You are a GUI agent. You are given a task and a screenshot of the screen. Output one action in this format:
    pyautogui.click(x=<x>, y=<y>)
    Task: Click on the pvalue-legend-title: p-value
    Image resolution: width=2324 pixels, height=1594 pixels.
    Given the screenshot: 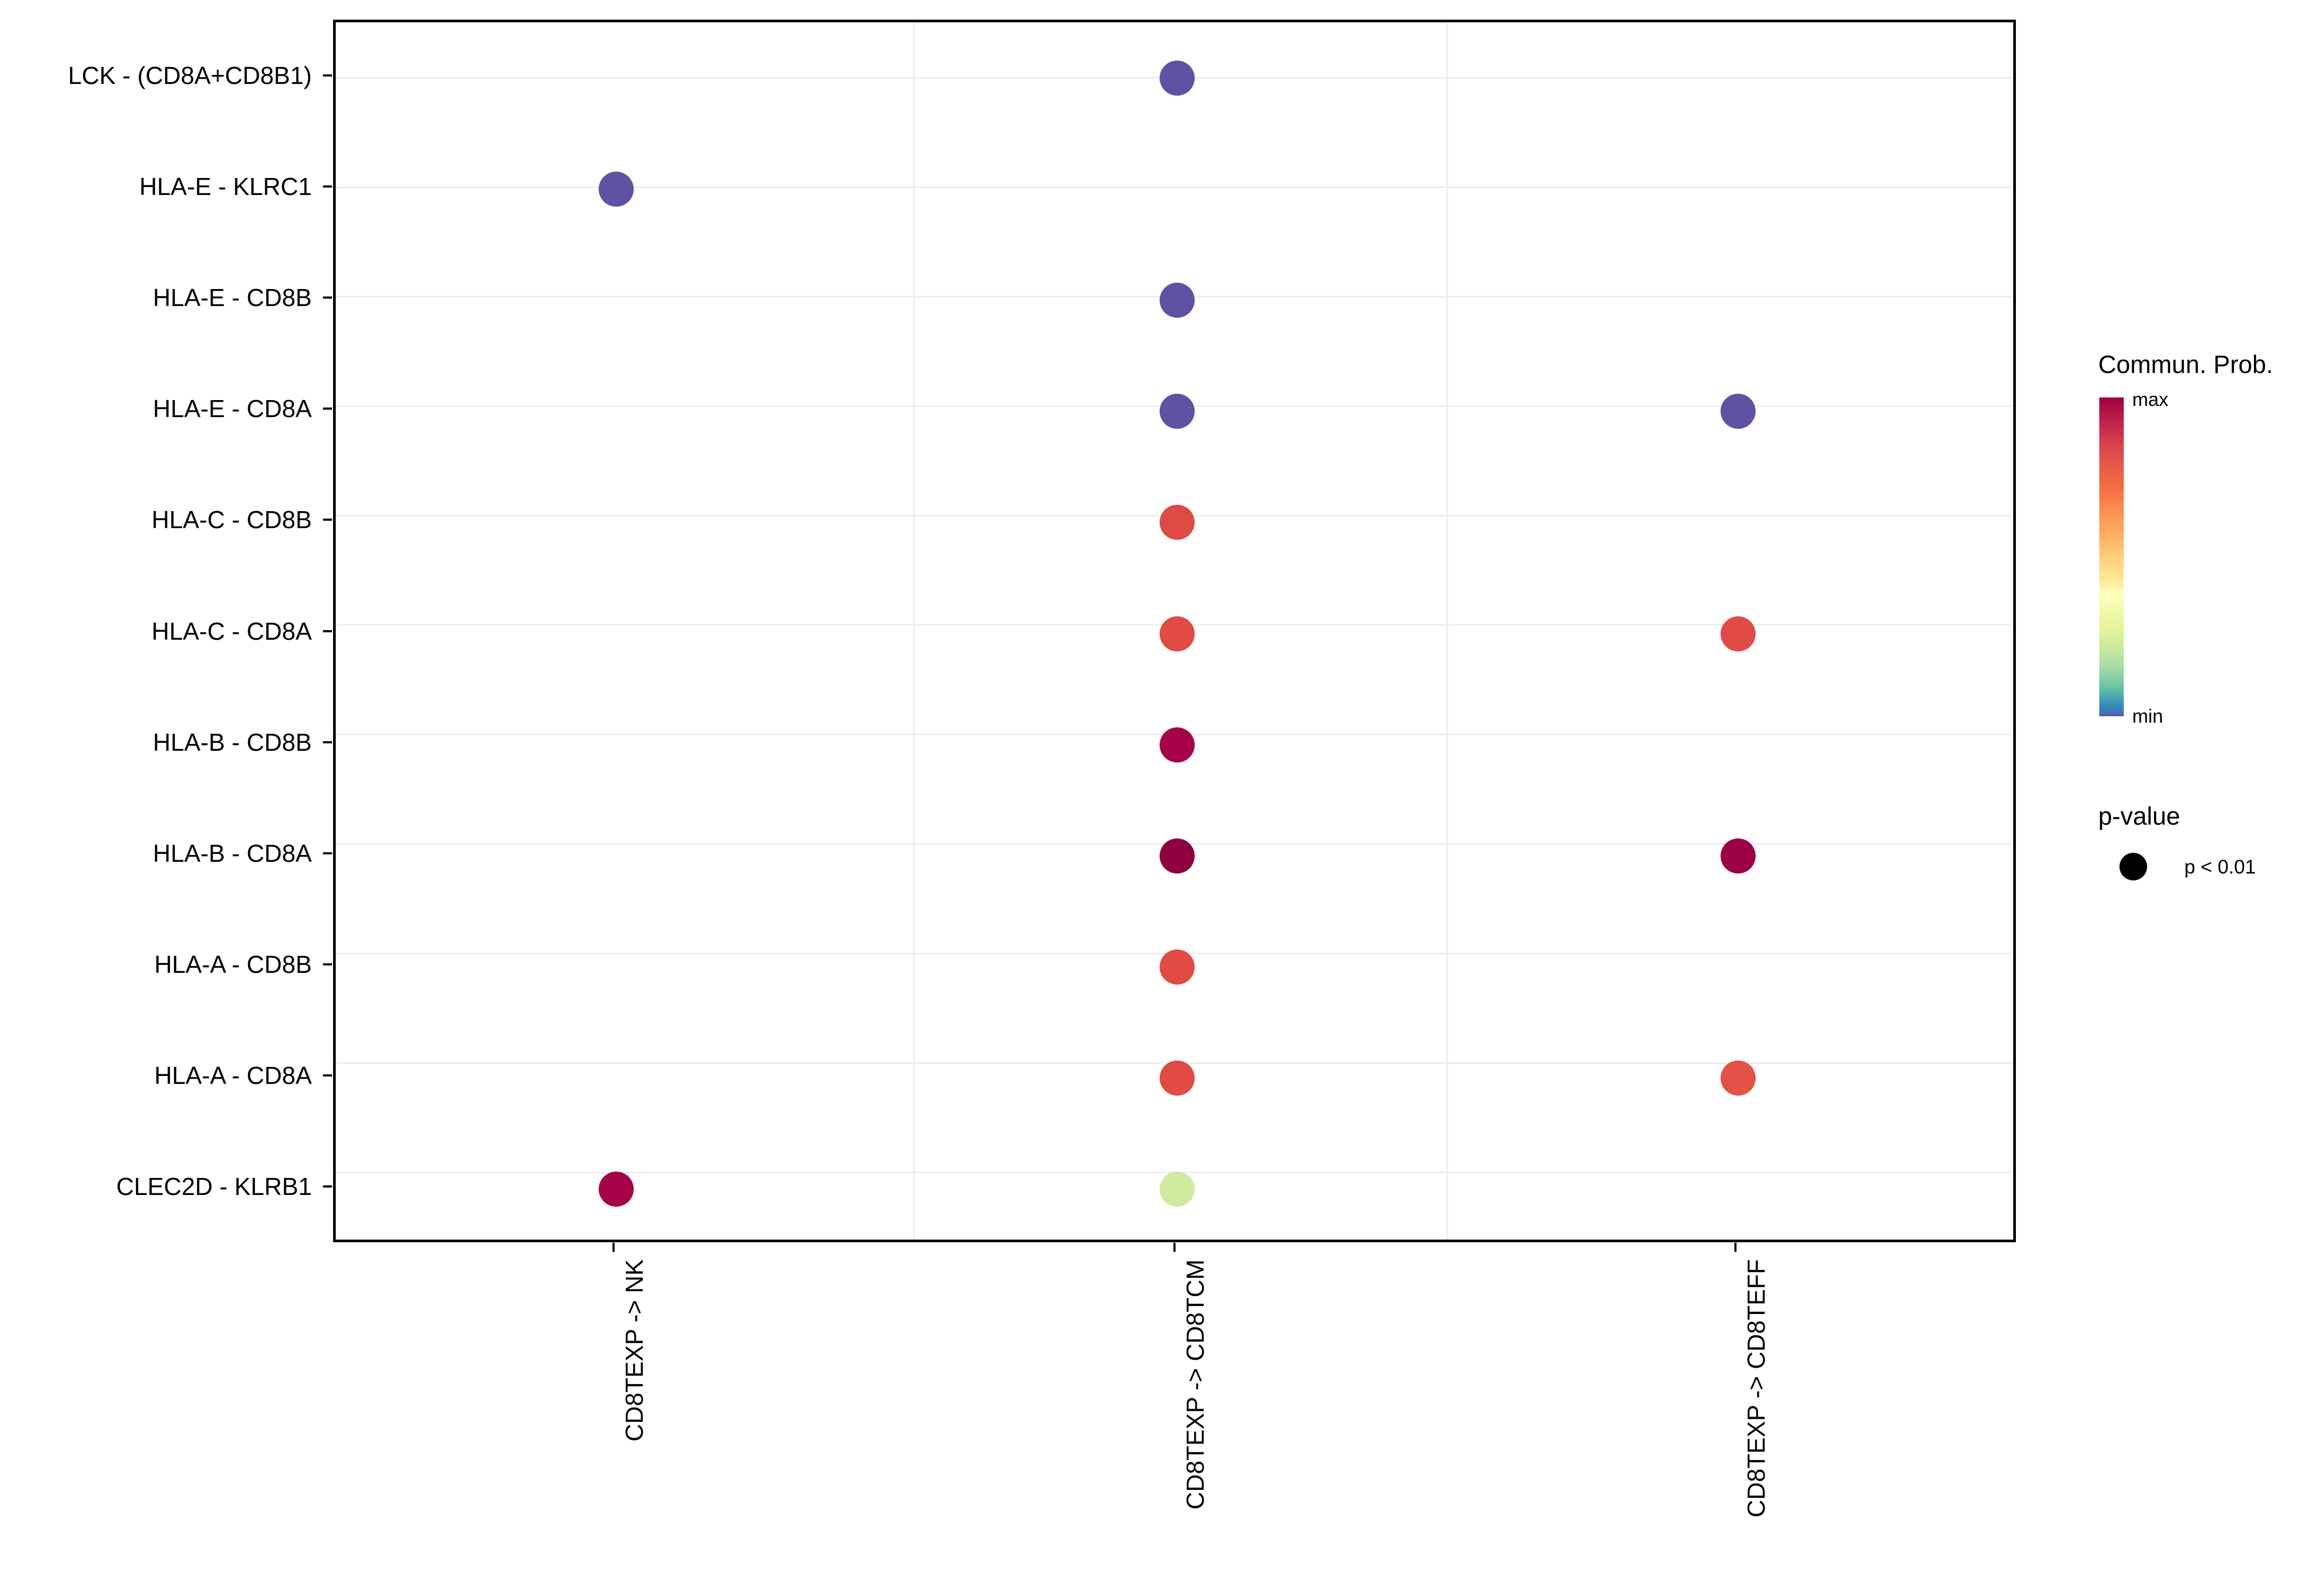 What is the action you would take?
    pyautogui.click(x=2139, y=816)
    